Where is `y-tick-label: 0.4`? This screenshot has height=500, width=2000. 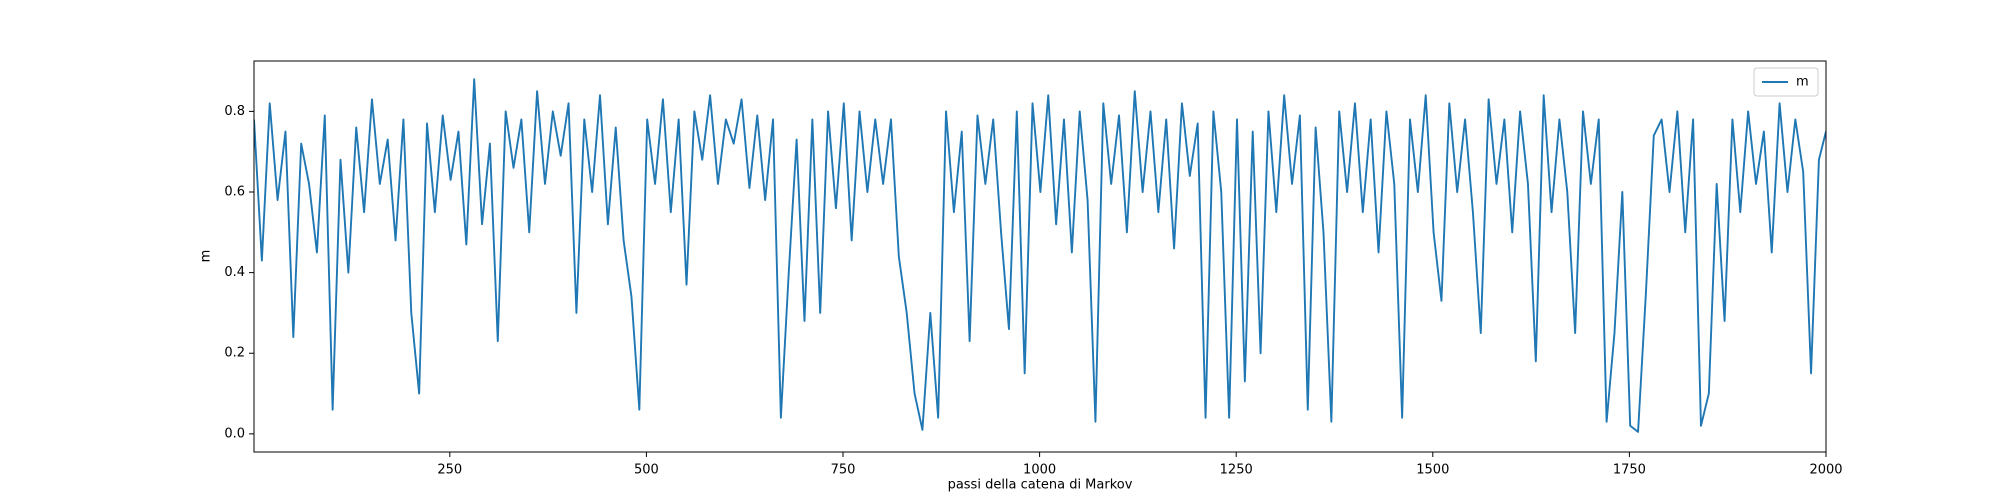
y-tick-label: 0.4 is located at coordinates (234, 272).